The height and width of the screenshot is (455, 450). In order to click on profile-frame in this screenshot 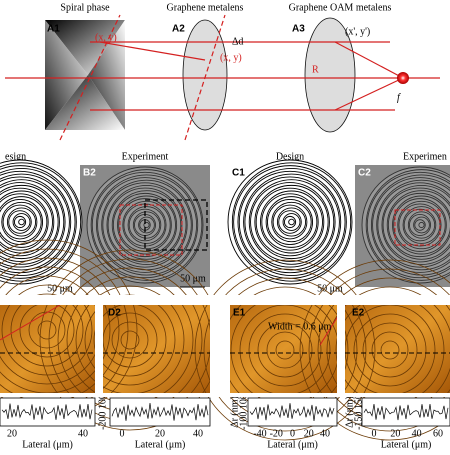, I will do `click(47, 412)`.